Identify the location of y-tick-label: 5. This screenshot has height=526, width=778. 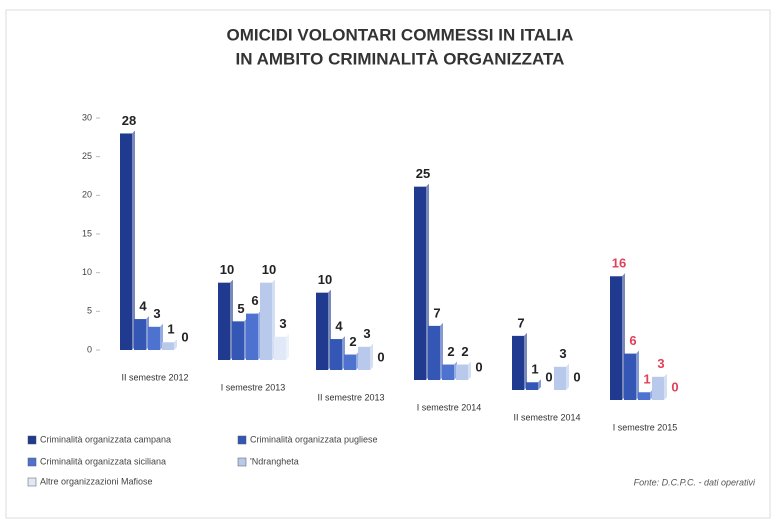
(89, 311).